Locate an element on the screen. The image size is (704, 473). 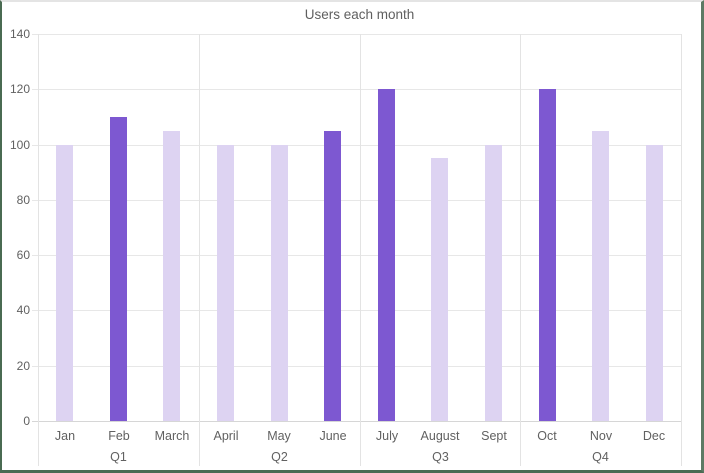
bar-feb is located at coordinates (118, 269).